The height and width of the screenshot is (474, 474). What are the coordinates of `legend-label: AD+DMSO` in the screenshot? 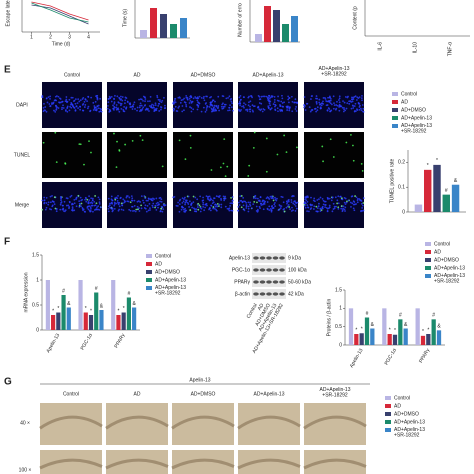 It's located at (413, 110).